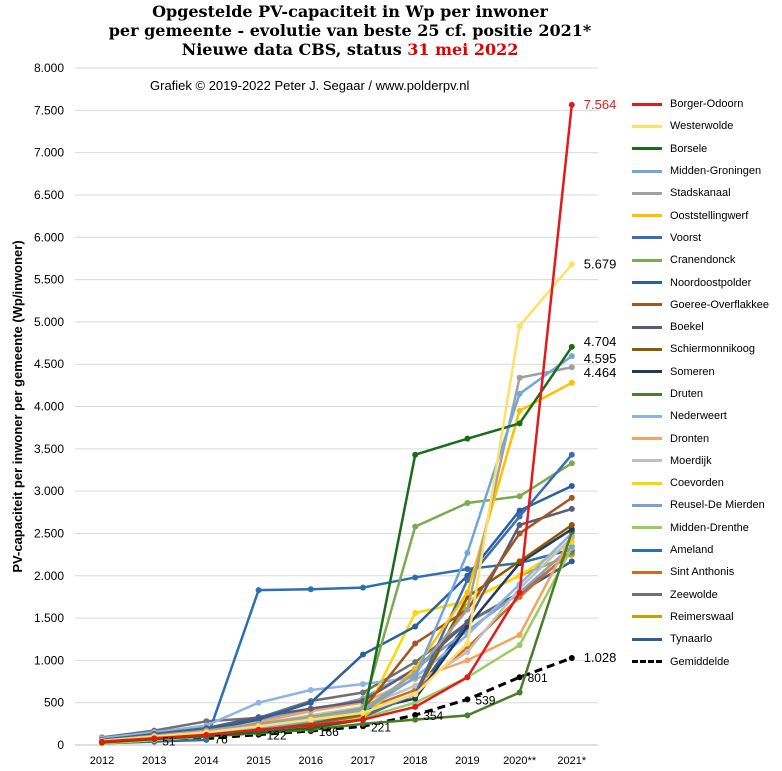 The width and height of the screenshot is (782, 771). Describe the element at coordinates (49, 576) in the screenshot. I see `y-tick-label: 2.000` at that location.